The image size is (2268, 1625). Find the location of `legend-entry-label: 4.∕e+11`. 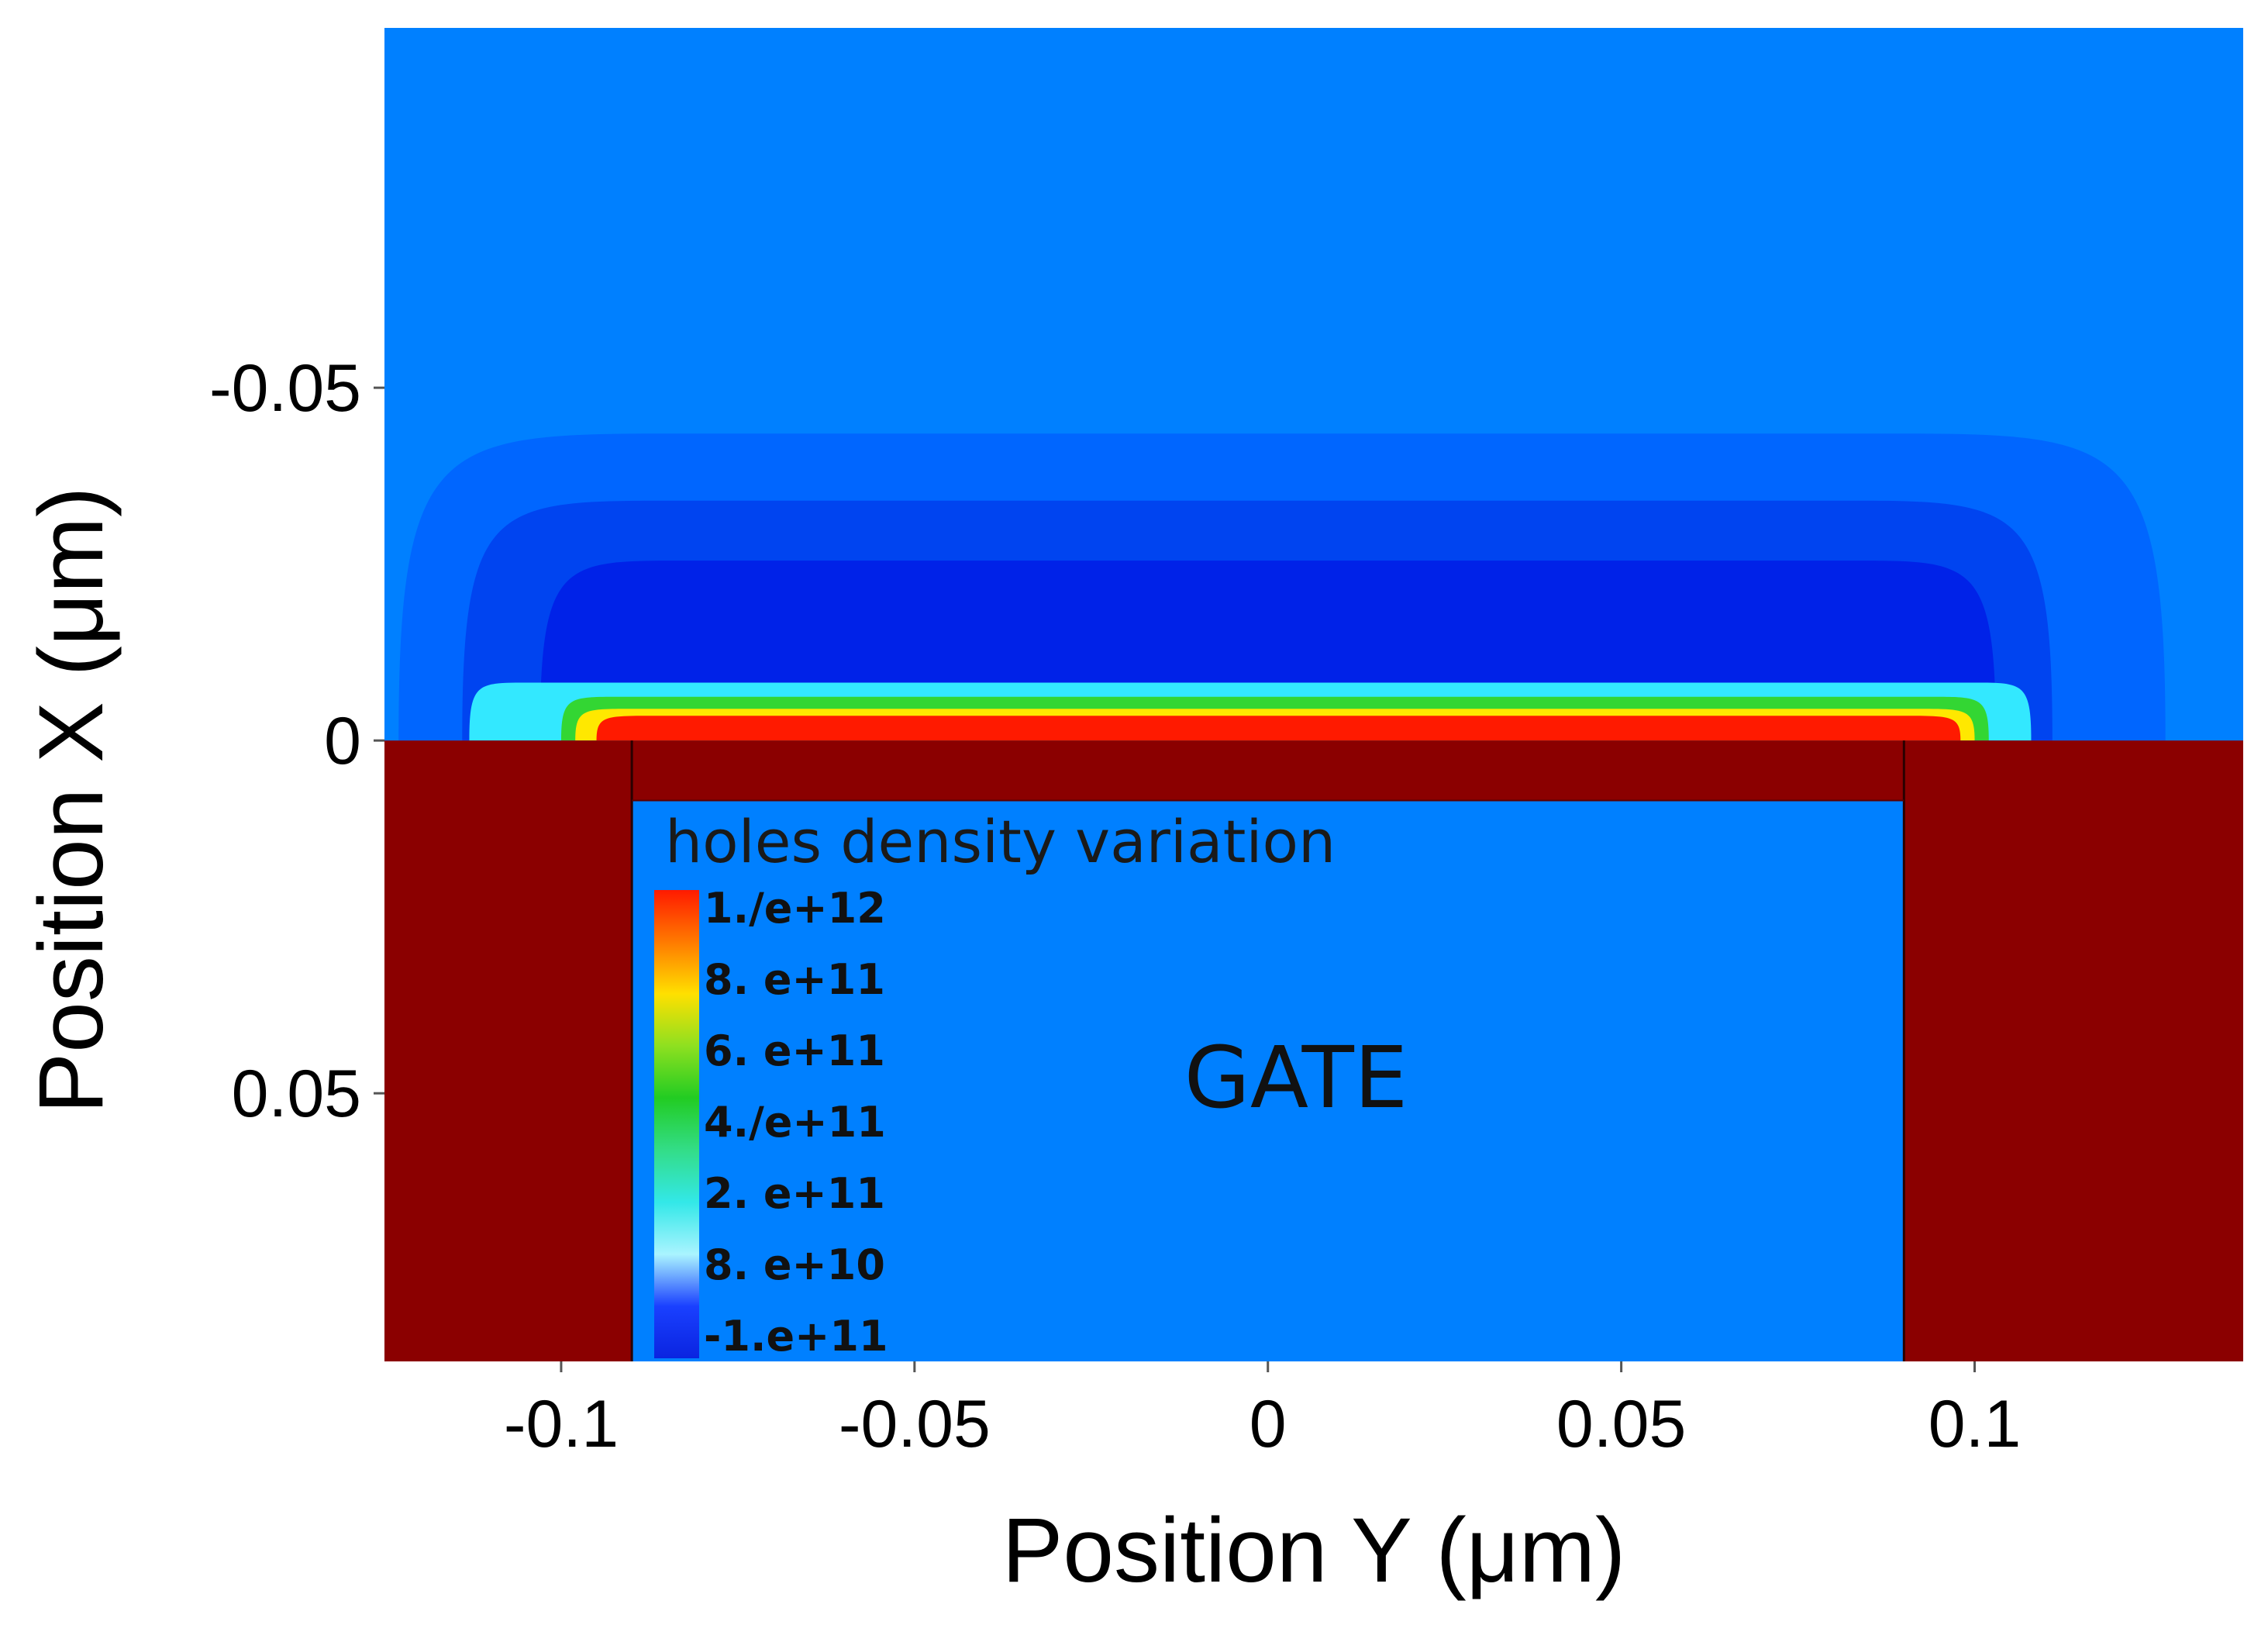

legend-entry-label: 4.∕e+11 is located at coordinates (795, 1122).